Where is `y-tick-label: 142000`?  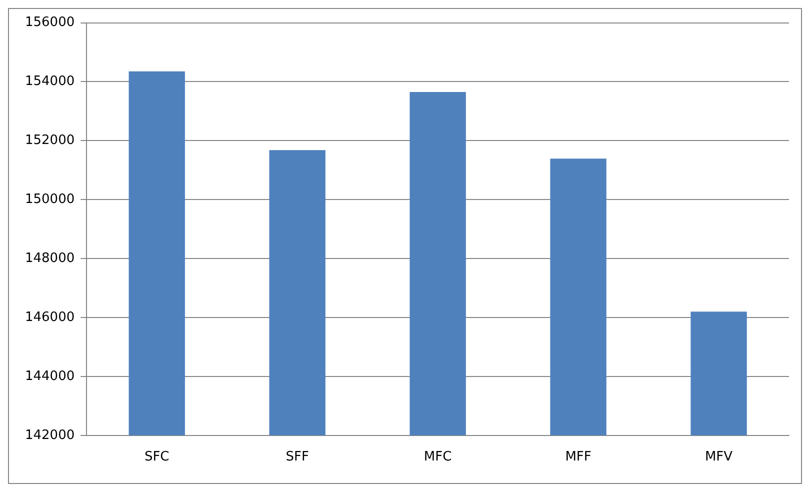 y-tick-label: 142000 is located at coordinates (49, 435).